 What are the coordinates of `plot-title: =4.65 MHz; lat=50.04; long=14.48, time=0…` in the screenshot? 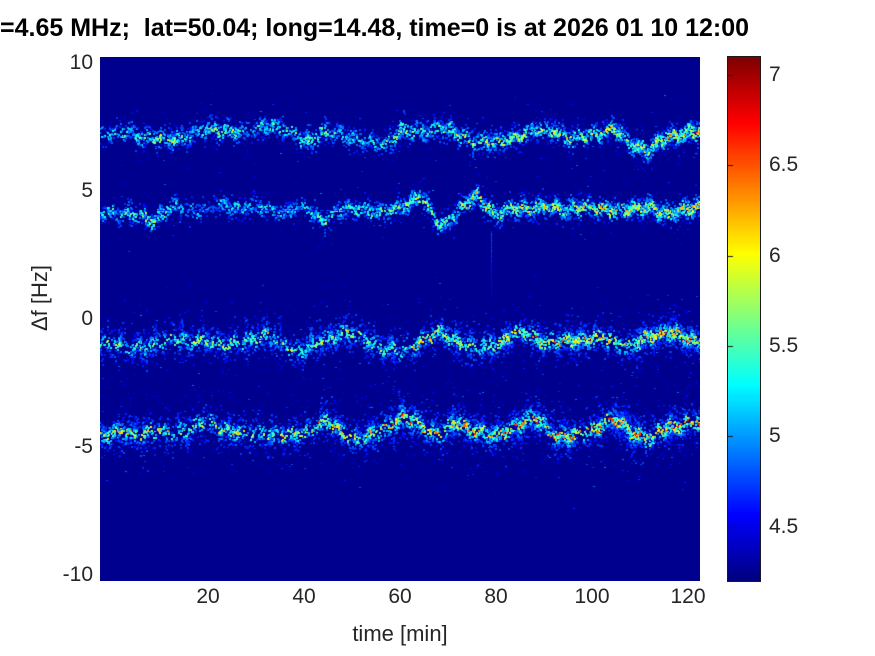 It's located at (375, 28).